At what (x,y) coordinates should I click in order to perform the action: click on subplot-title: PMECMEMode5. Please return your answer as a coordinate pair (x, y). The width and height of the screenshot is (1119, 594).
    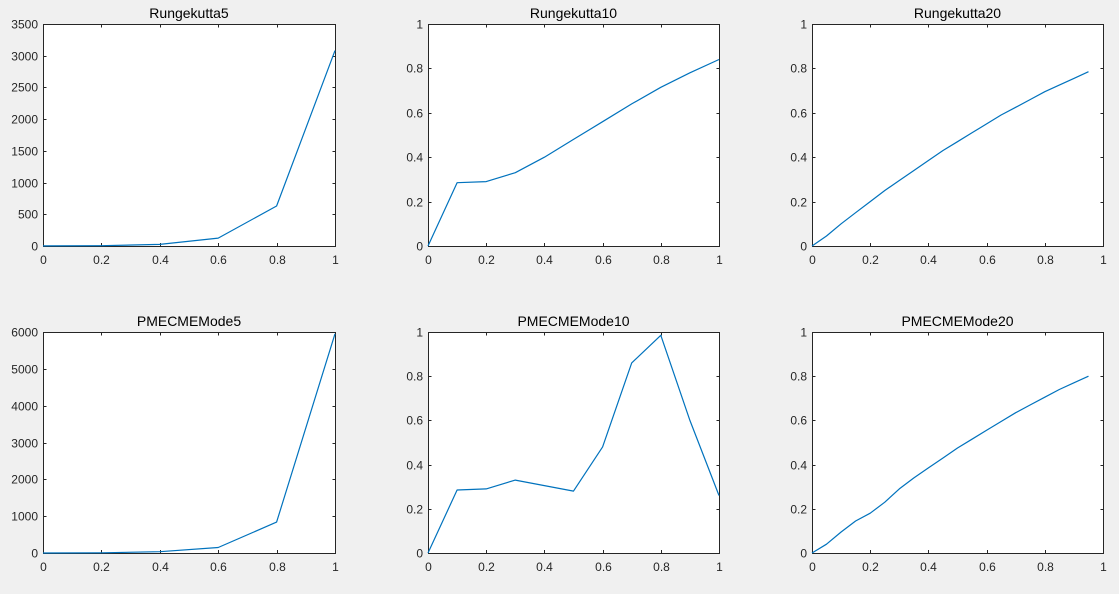
    Looking at the image, I should click on (189, 321).